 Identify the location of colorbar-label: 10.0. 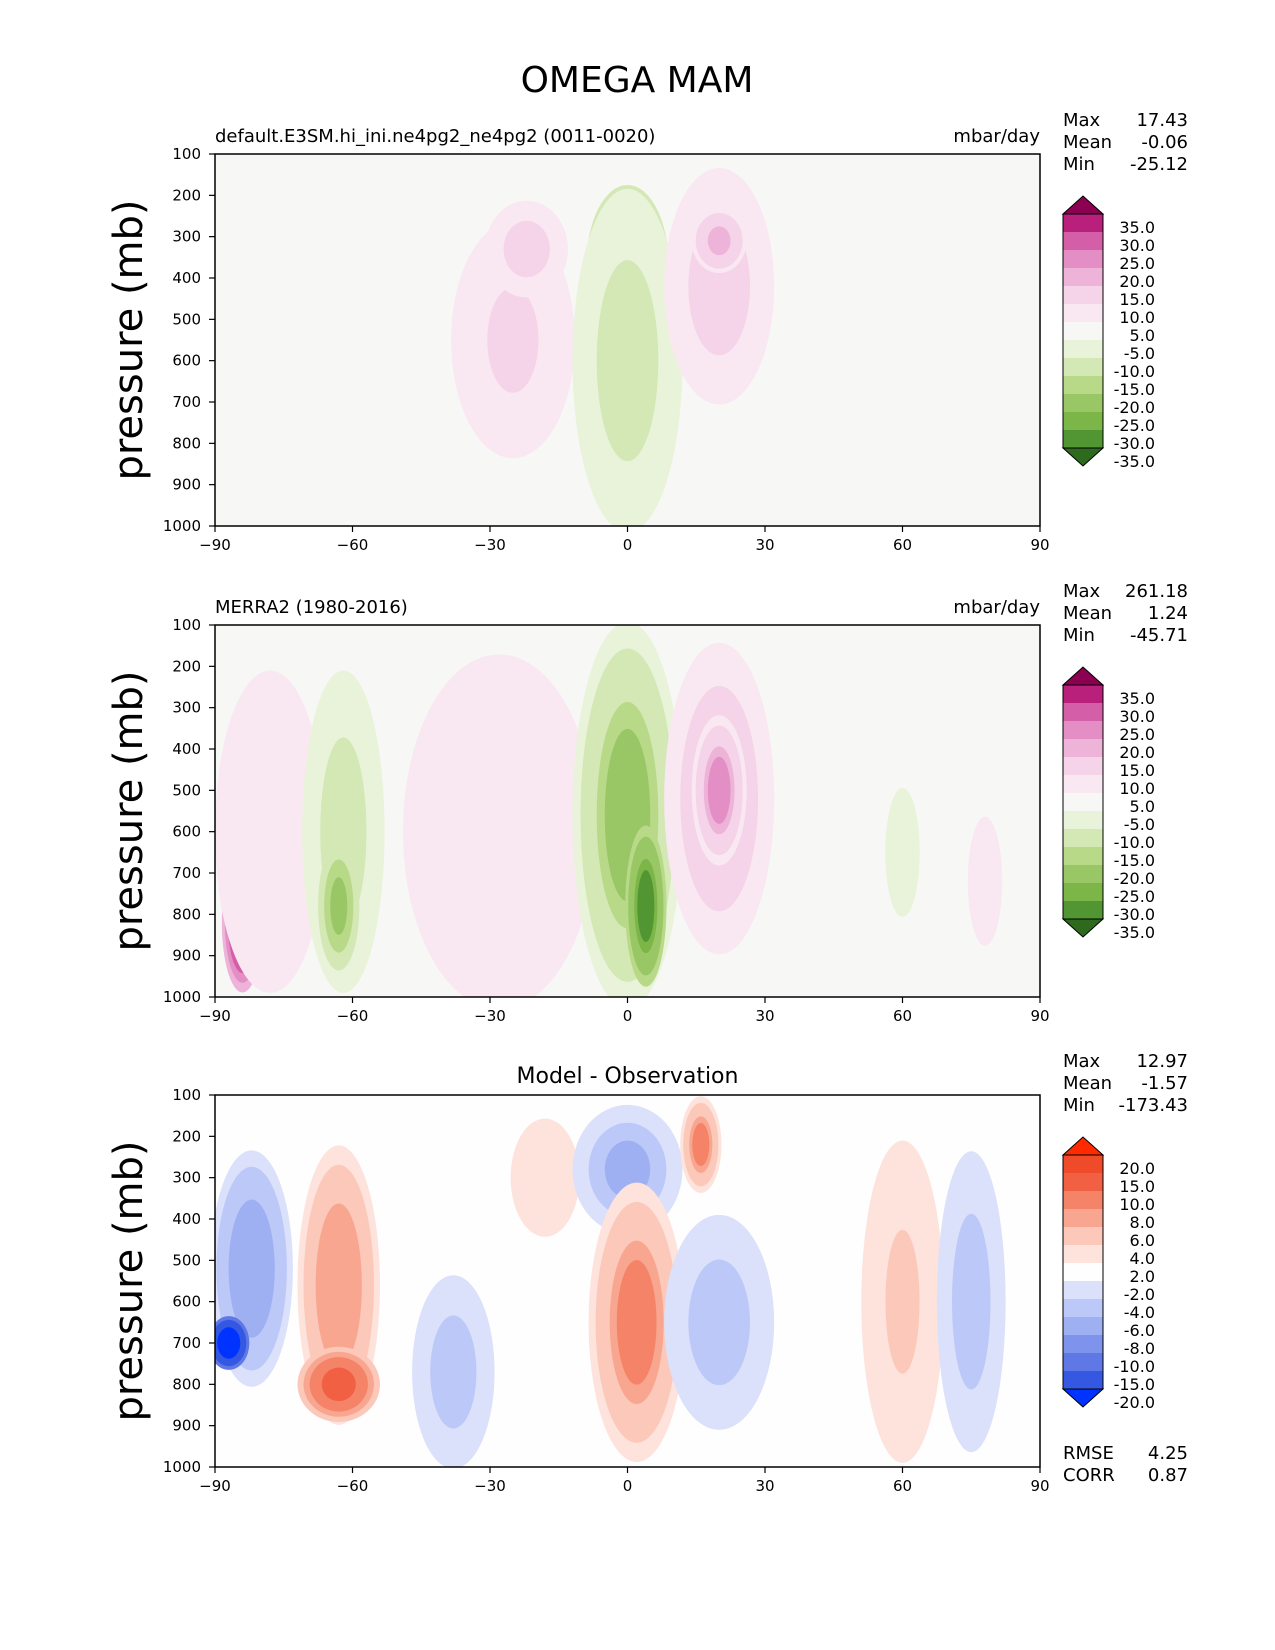
(1137, 1204).